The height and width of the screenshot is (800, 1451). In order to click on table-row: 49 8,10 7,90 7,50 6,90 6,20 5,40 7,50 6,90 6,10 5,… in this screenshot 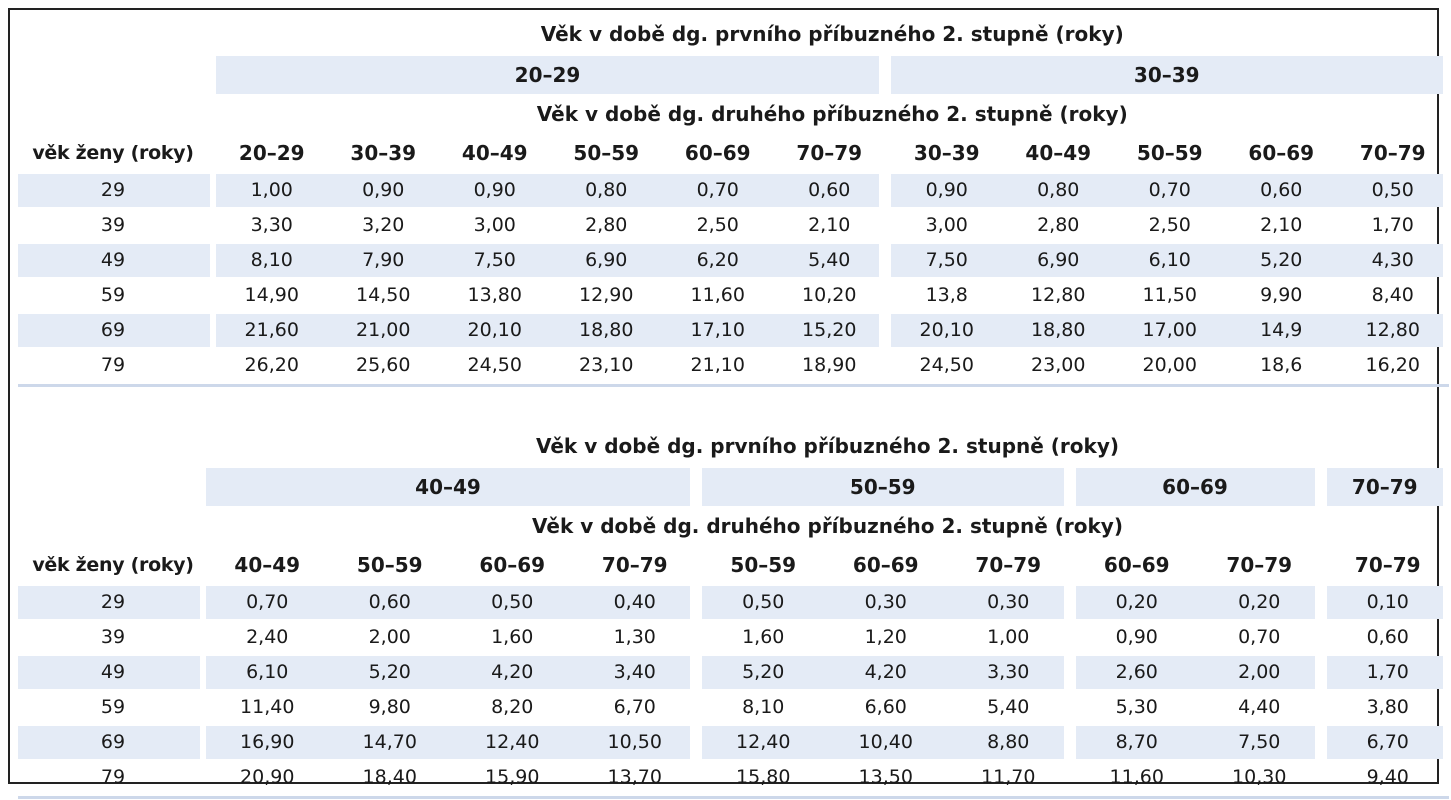, I will do `click(733, 261)`.